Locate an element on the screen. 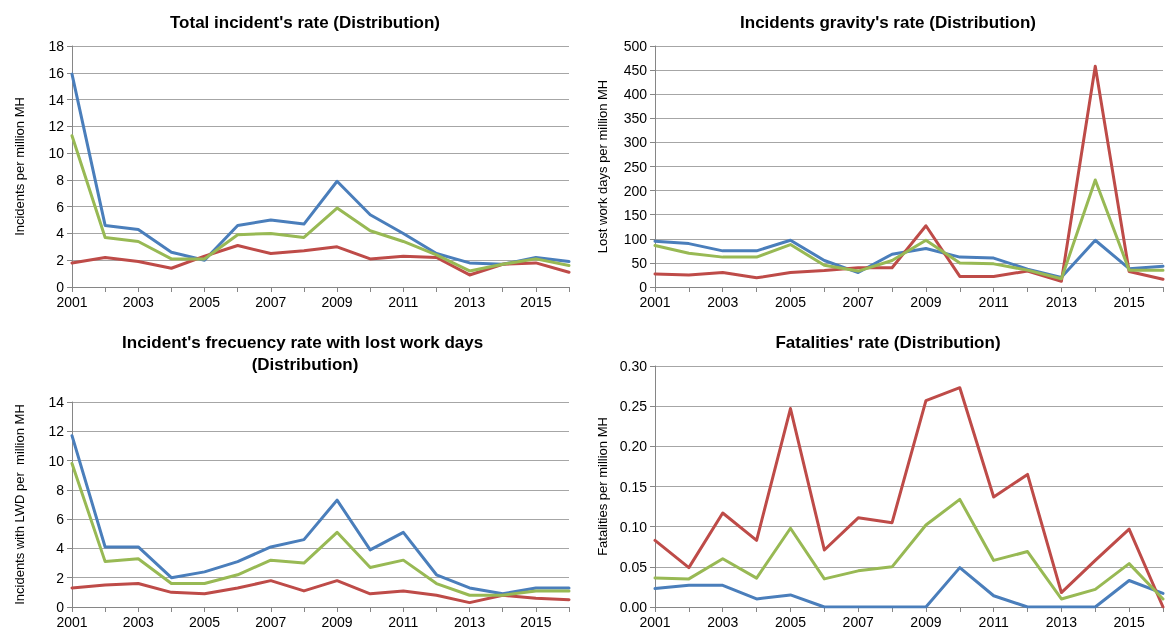 The image size is (1166, 639). y-tick-label: 0.25 is located at coordinates (633, 406).